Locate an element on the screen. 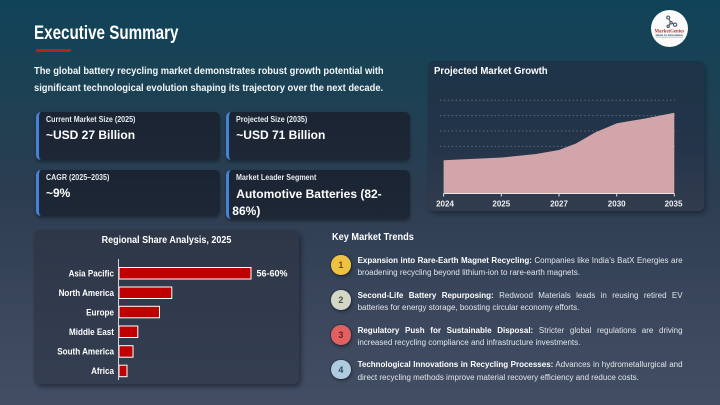 The image size is (720, 405). svg-text: 2025 is located at coordinates (501, 204).